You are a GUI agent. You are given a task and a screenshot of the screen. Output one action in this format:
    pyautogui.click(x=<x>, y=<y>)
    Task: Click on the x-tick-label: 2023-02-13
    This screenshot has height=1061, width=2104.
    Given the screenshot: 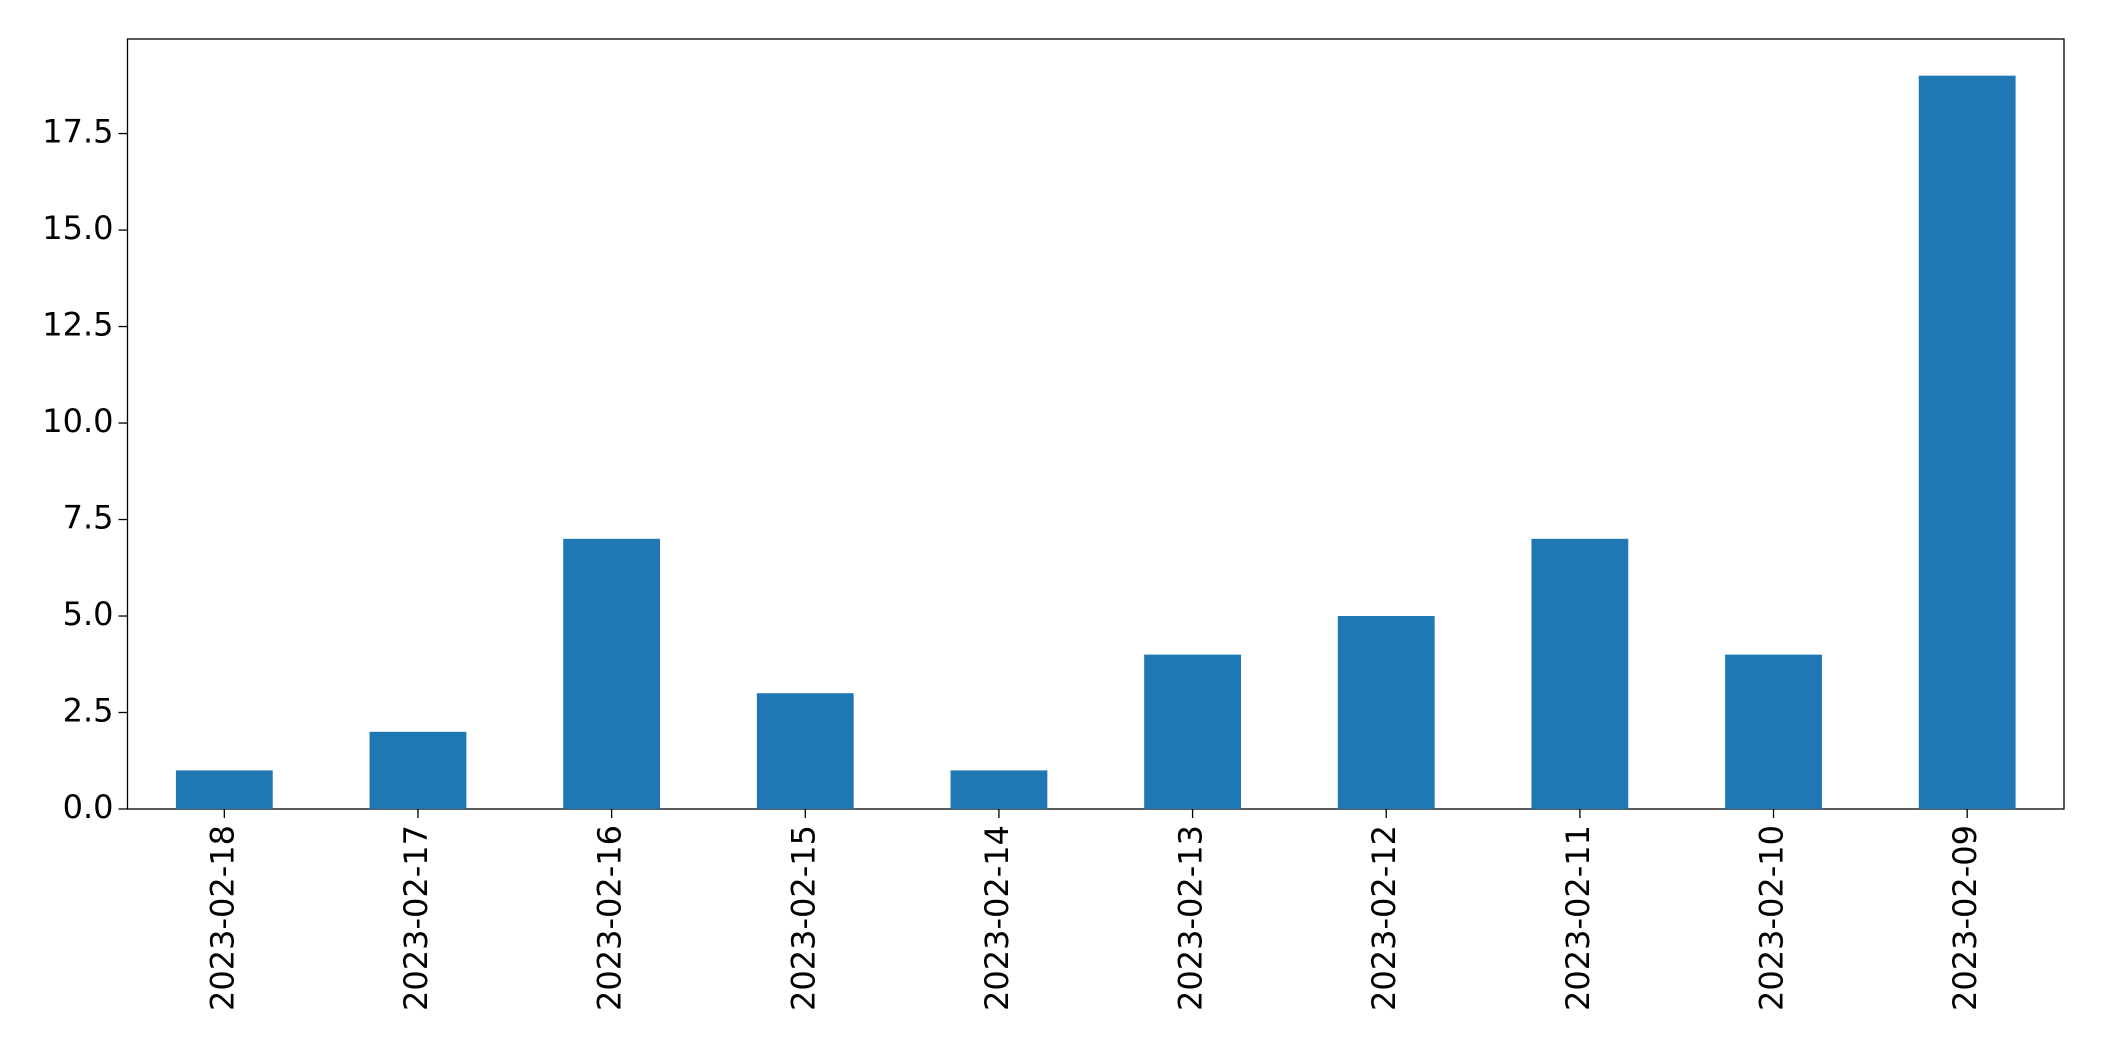 What is the action you would take?
    pyautogui.click(x=1191, y=918)
    